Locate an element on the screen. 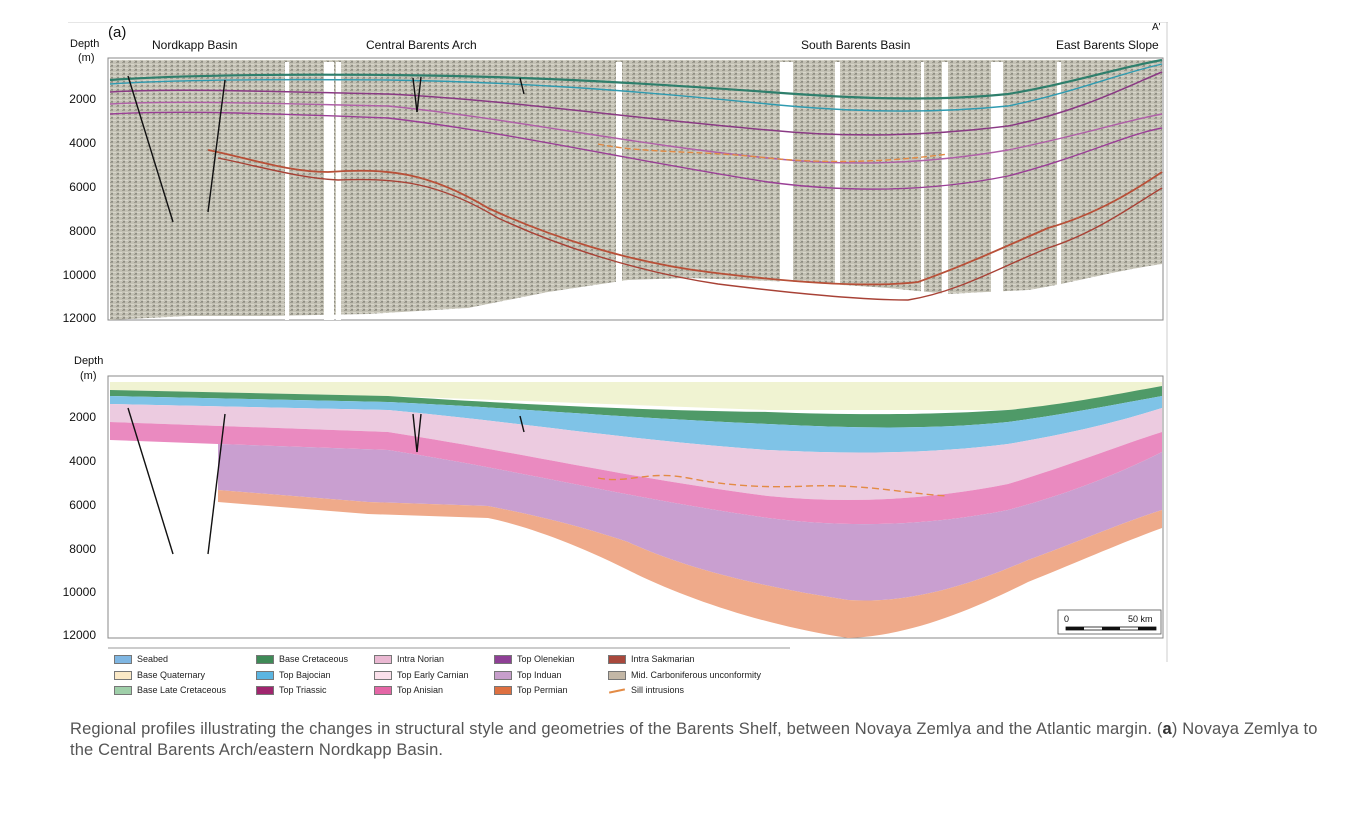  legend-item: Top Anisian is located at coordinates (408, 690).